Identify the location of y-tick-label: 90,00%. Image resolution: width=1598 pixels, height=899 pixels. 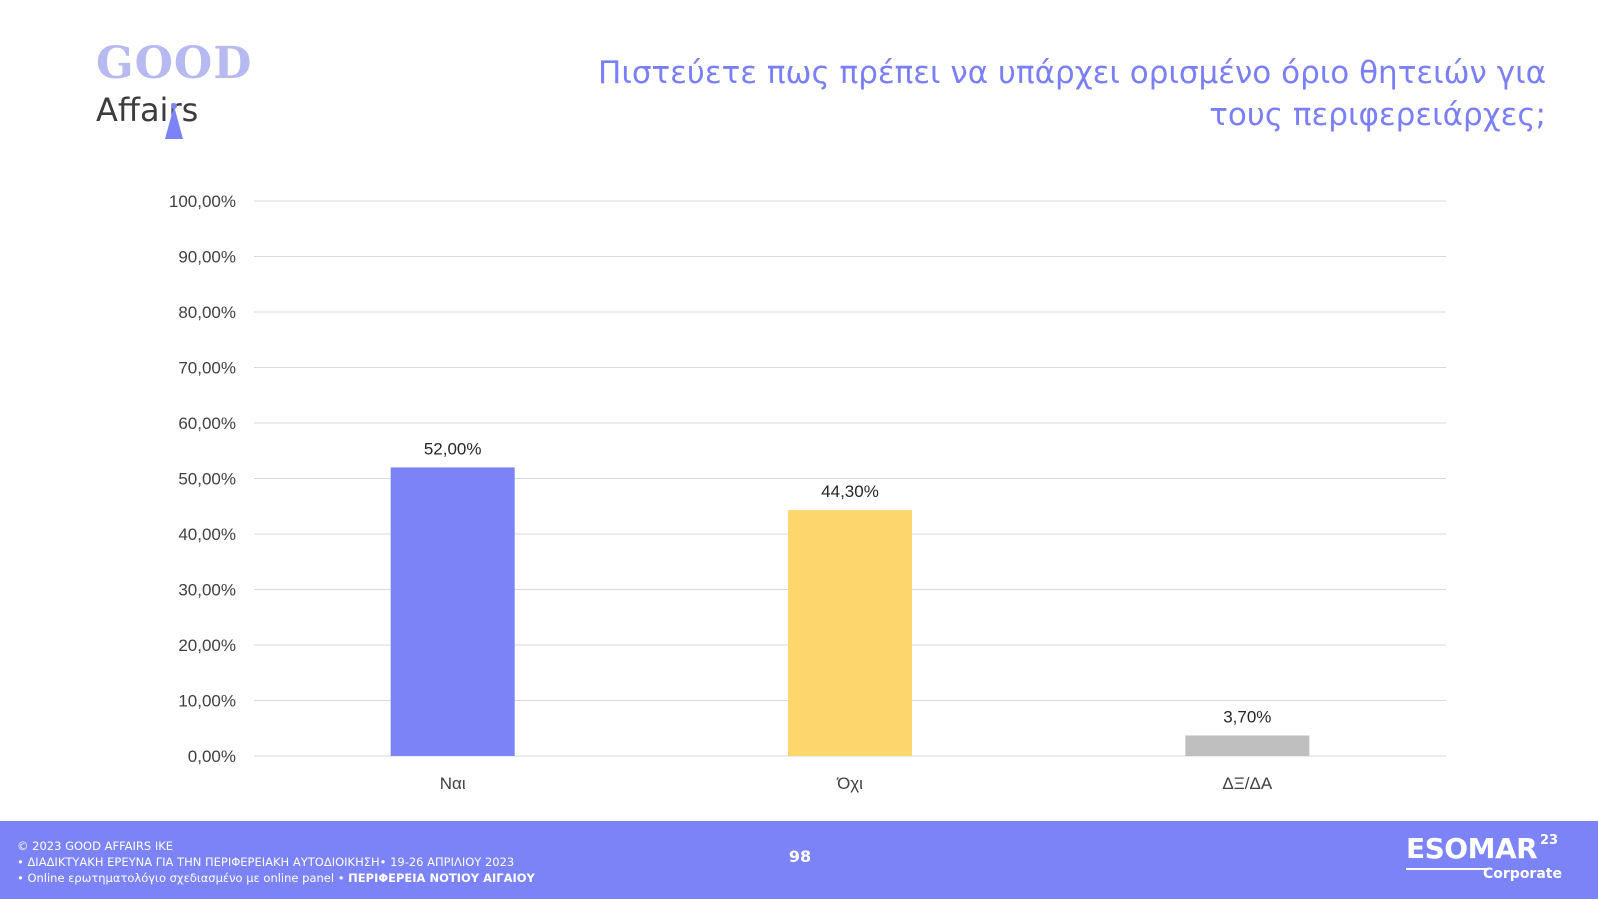
(207, 257).